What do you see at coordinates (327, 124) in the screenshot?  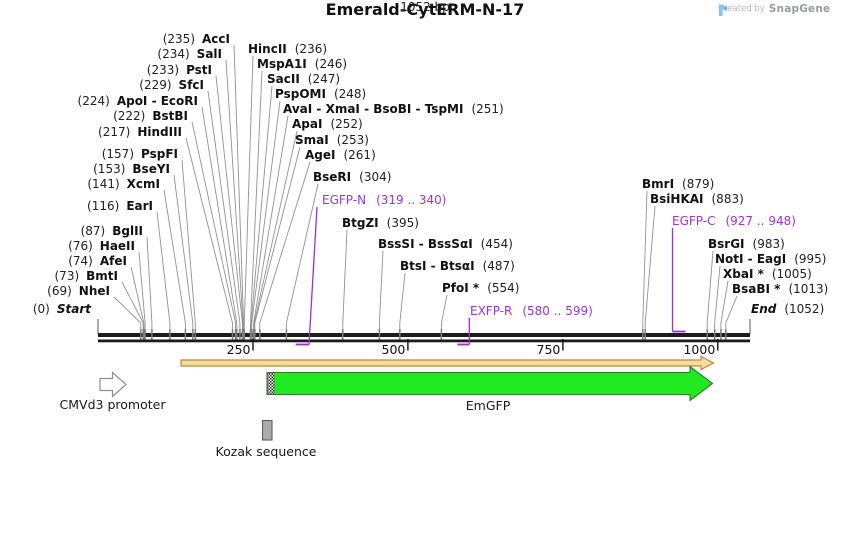 I see `enzyme-label: ApaI (252)` at bounding box center [327, 124].